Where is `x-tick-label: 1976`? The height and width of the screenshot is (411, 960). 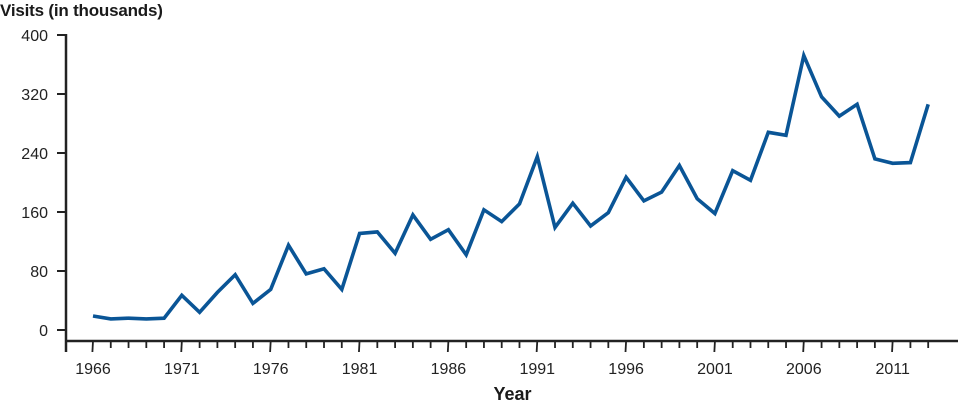 x-tick-label: 1976 is located at coordinates (271, 369).